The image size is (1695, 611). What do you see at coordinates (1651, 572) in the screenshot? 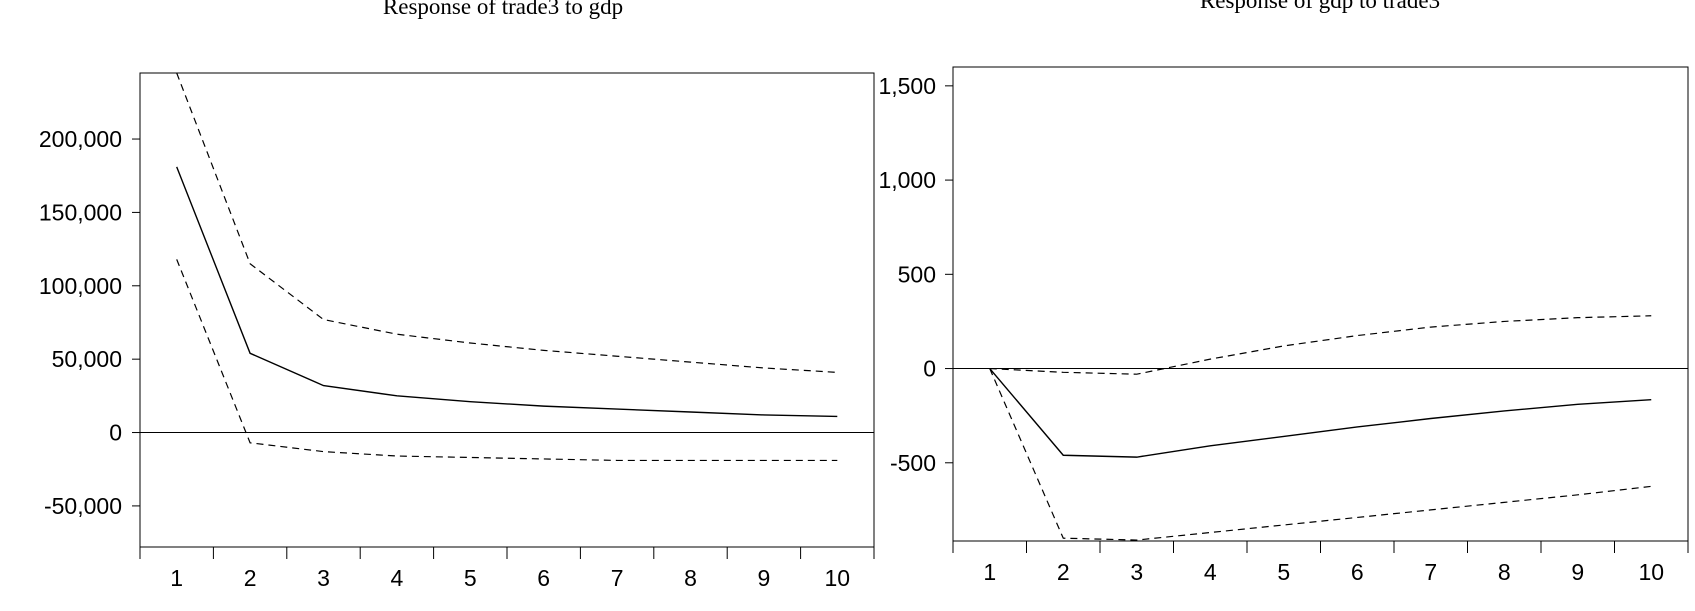
I see `x-tick-label-right: 10` at bounding box center [1651, 572].